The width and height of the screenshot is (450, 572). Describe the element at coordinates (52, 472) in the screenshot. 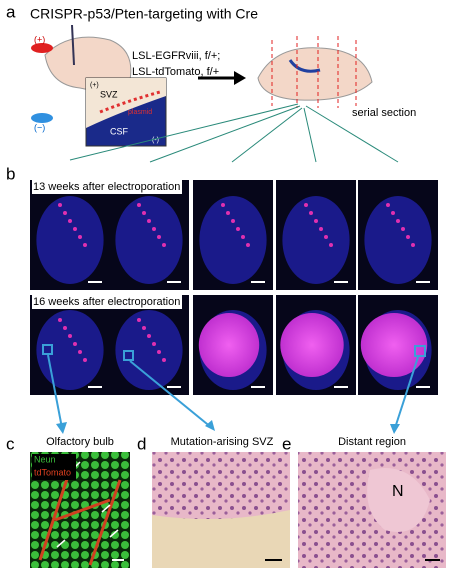

I see `legend-entry: tdTomato` at that location.